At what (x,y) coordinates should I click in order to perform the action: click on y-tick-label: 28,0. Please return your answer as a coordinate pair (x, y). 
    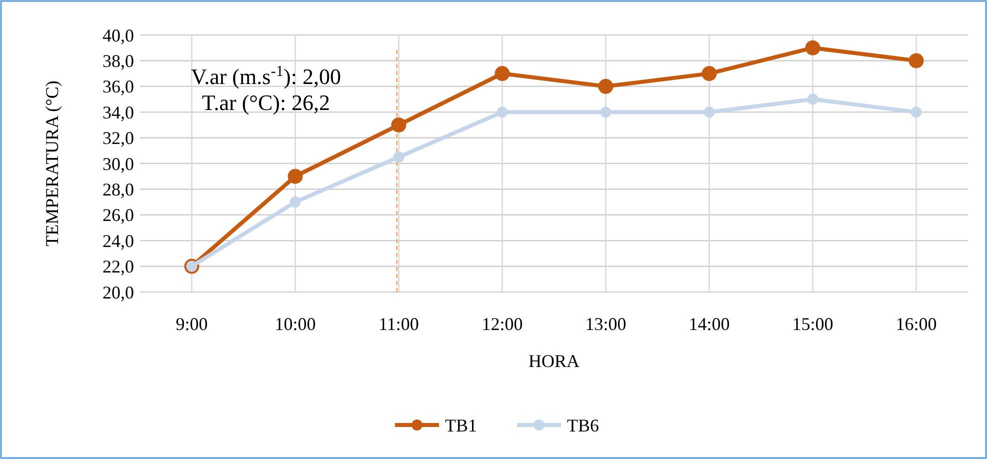
    Looking at the image, I should click on (118, 190).